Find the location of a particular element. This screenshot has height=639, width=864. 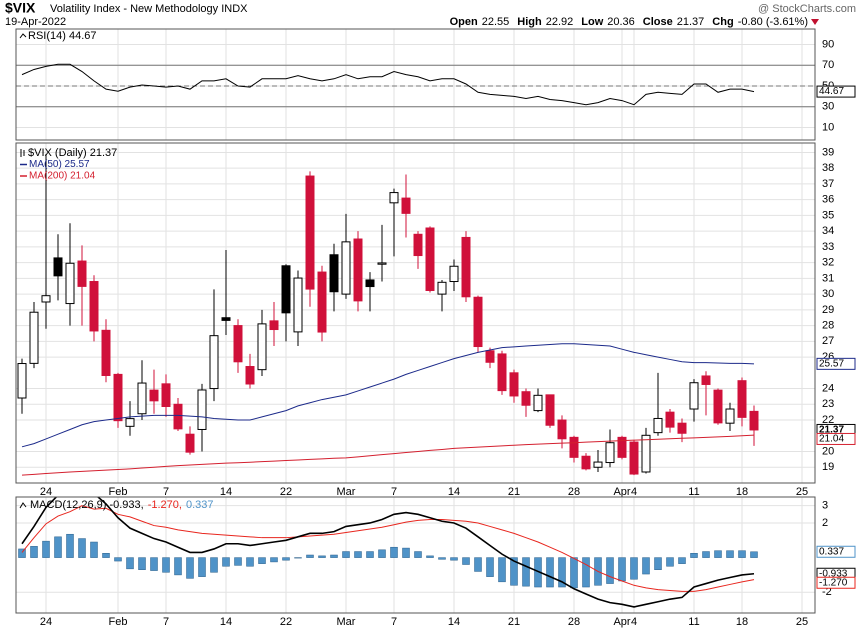

x-tick-label: 7 is located at coordinates (166, 492).